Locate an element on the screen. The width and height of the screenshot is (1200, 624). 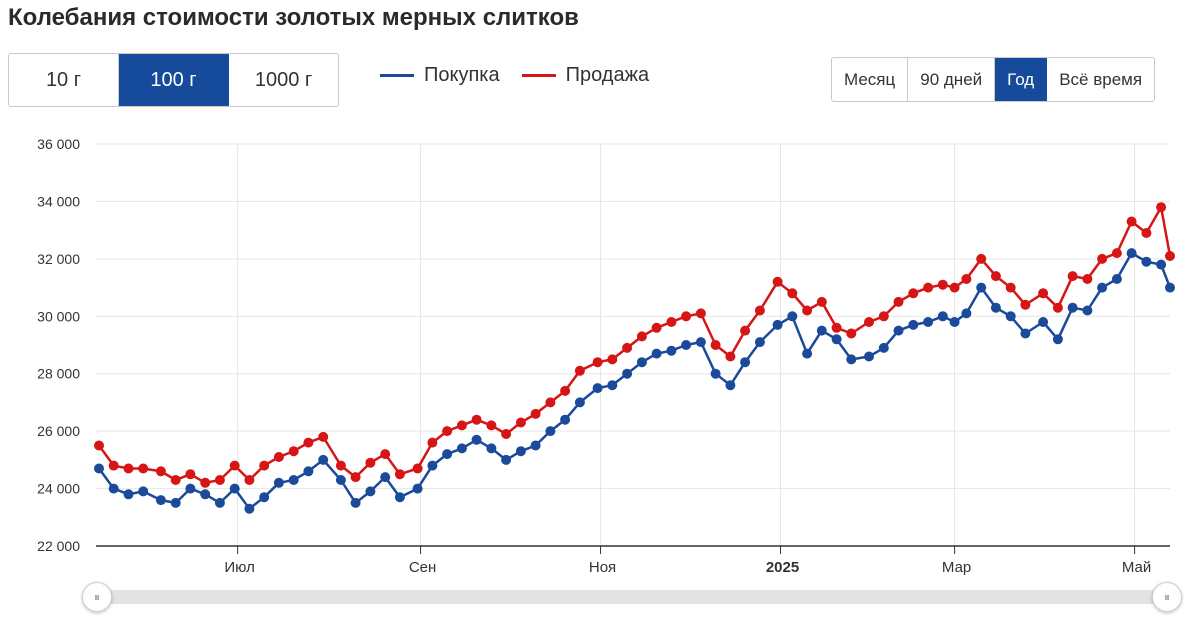
legend-swatch-sell is located at coordinates (538, 75).